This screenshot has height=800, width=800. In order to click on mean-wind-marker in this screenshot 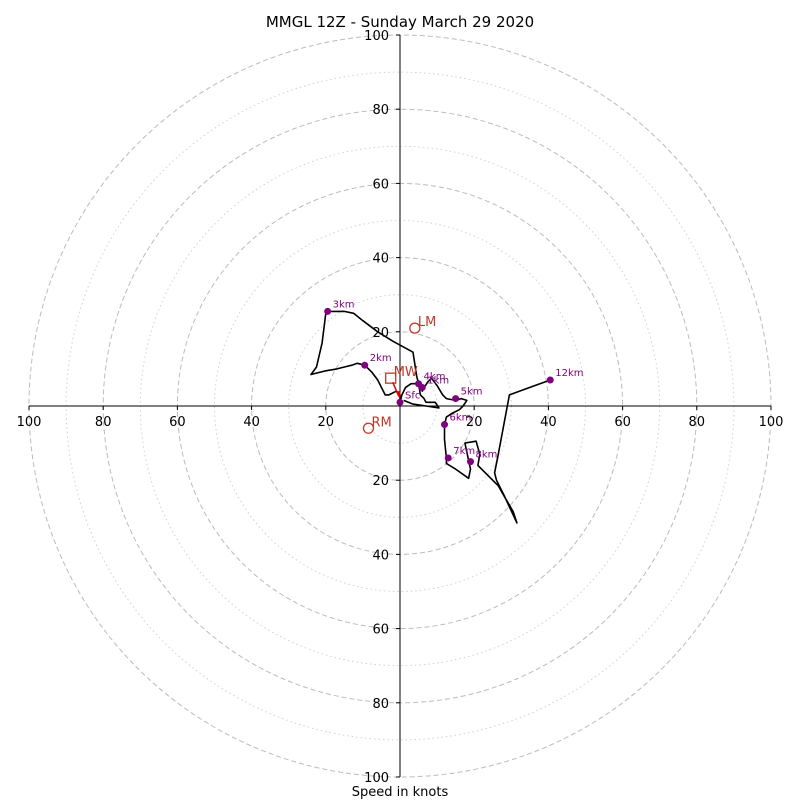, I will do `click(391, 378)`.